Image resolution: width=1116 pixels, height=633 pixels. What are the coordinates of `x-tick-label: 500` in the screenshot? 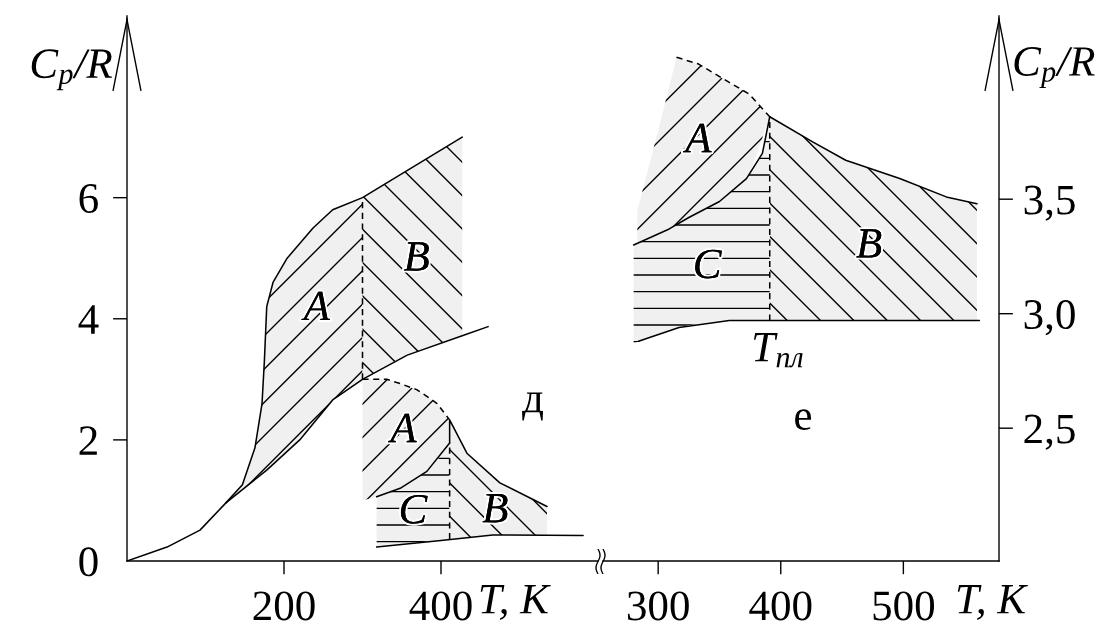 It's located at (904, 606).